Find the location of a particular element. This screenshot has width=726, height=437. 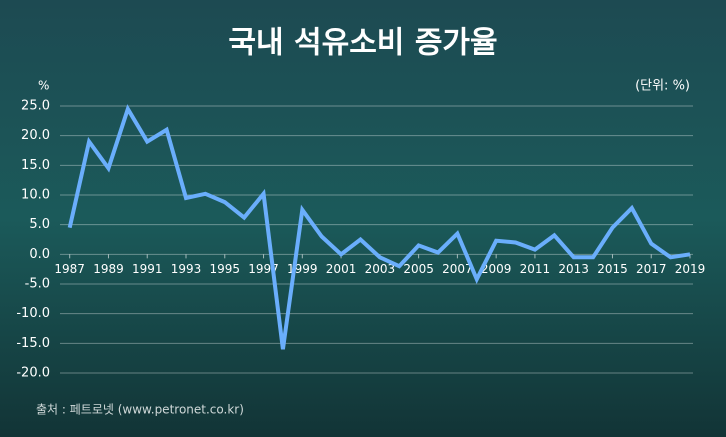

x-tick-label: 2011 is located at coordinates (535, 269).